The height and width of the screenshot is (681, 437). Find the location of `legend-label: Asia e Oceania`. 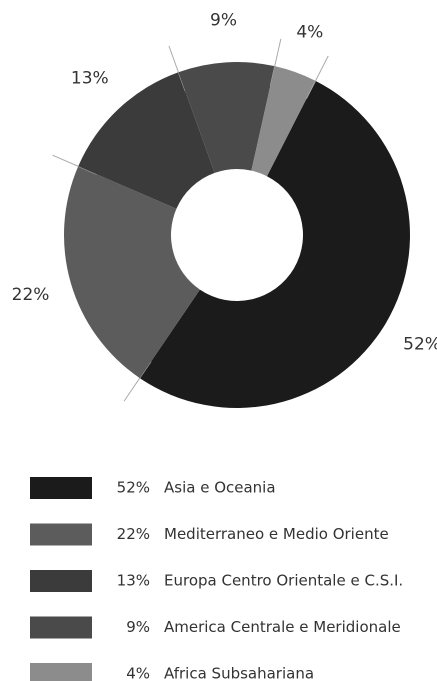

legend-label: Asia e Oceania is located at coordinates (220, 488).